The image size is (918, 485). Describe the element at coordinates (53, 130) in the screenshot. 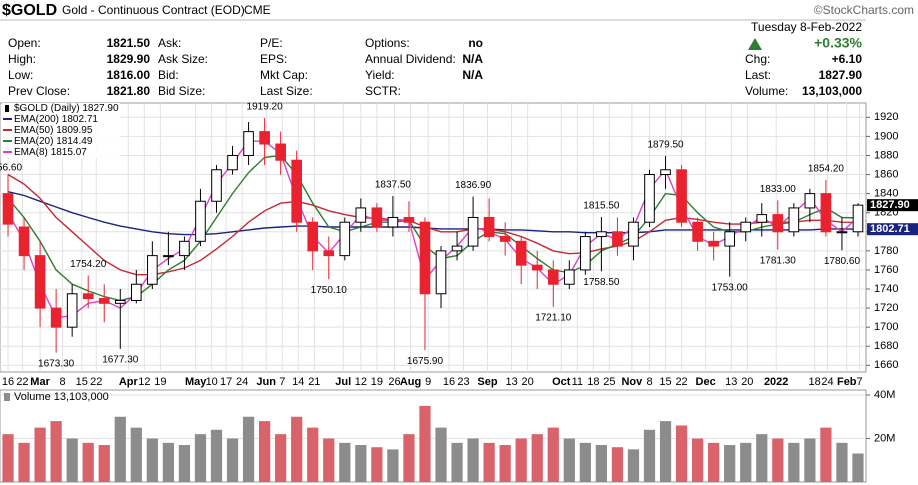

I see `legend-label: EMA(50) 1809.95` at that location.